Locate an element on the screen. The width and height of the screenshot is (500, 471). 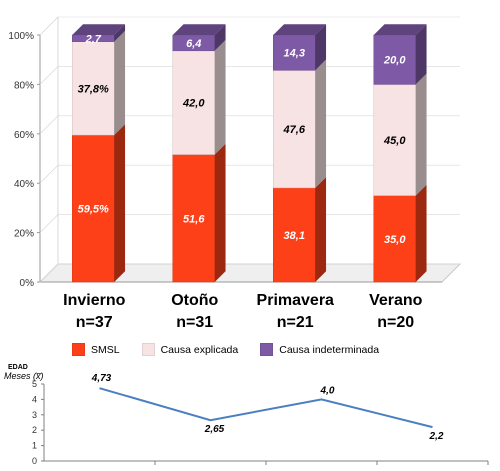
bar-value-label: 14,3 is located at coordinates (294, 54).